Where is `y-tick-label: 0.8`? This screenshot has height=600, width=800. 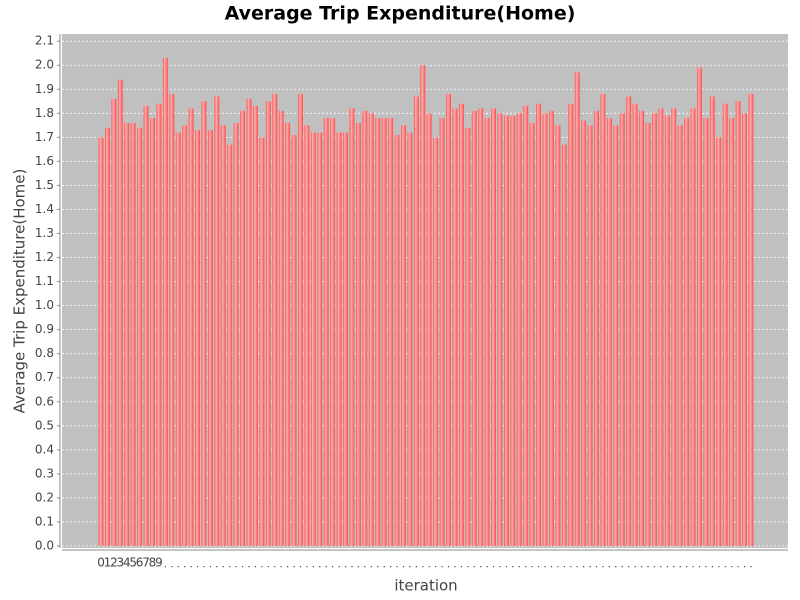
y-tick-label: 0.8 is located at coordinates (44, 353).